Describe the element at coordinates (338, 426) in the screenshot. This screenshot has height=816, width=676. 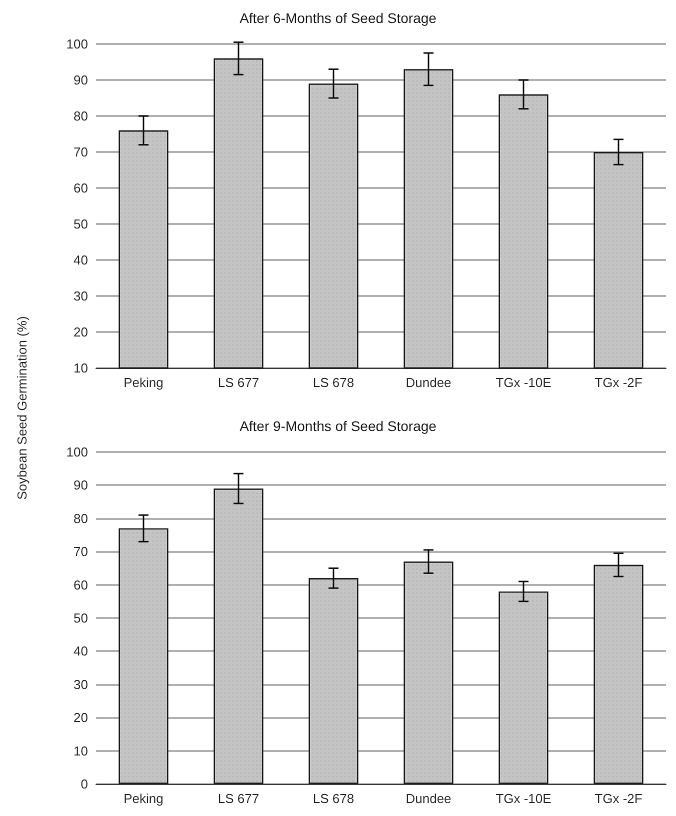
I see `chart-title: After 9-Months of Seed Storage` at that location.